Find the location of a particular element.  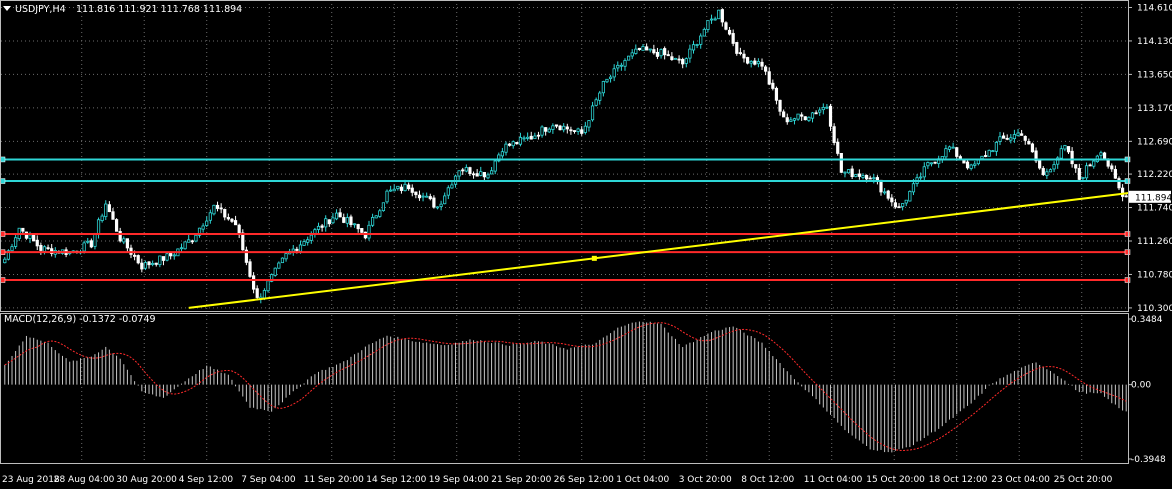

x-tick-label: 7 Sep 04:00 is located at coordinates (268, 480).